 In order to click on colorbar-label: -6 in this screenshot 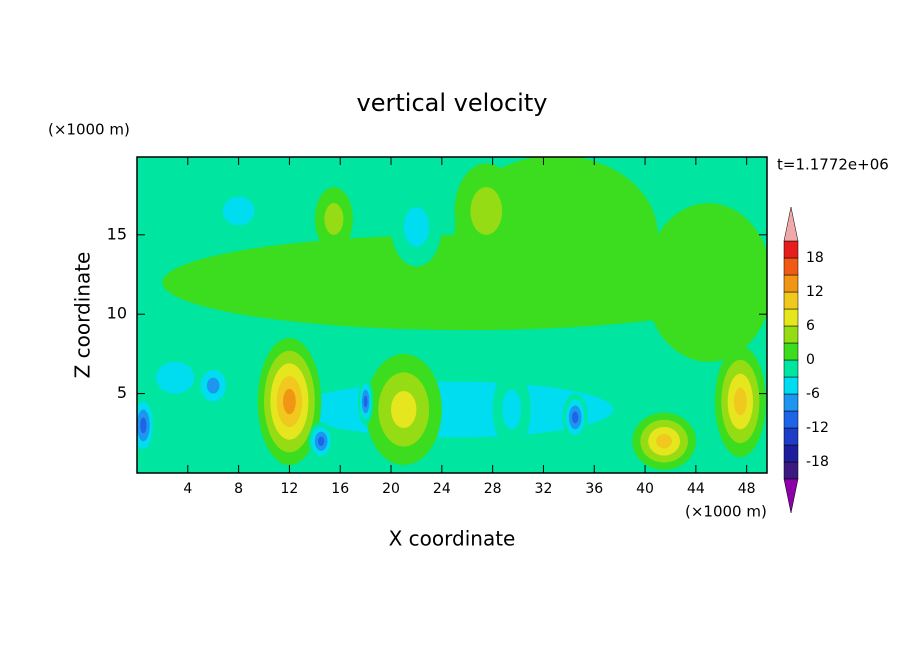, I will do `click(813, 394)`.